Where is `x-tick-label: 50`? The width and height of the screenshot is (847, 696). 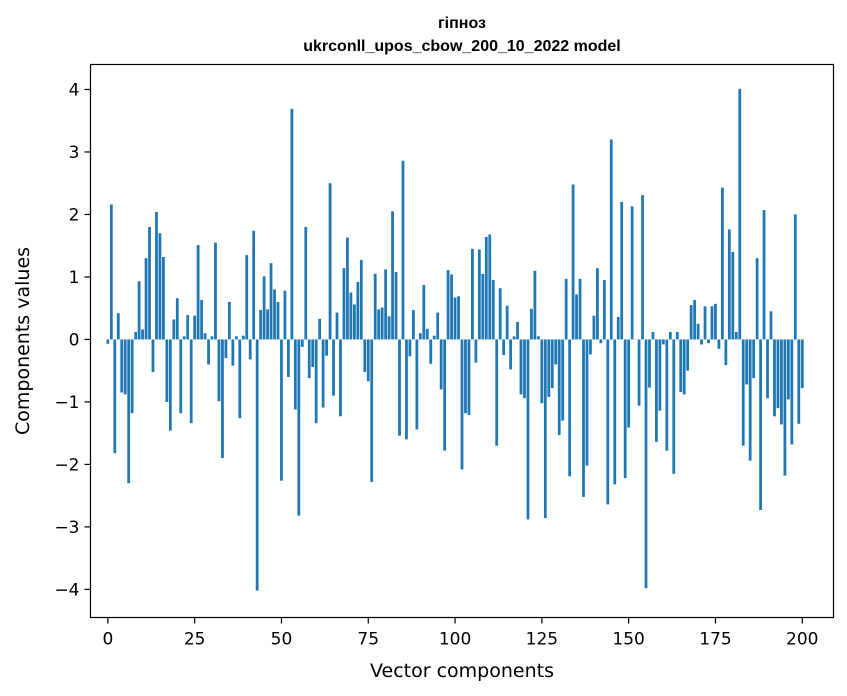
x-tick-label: 50 is located at coordinates (282, 640).